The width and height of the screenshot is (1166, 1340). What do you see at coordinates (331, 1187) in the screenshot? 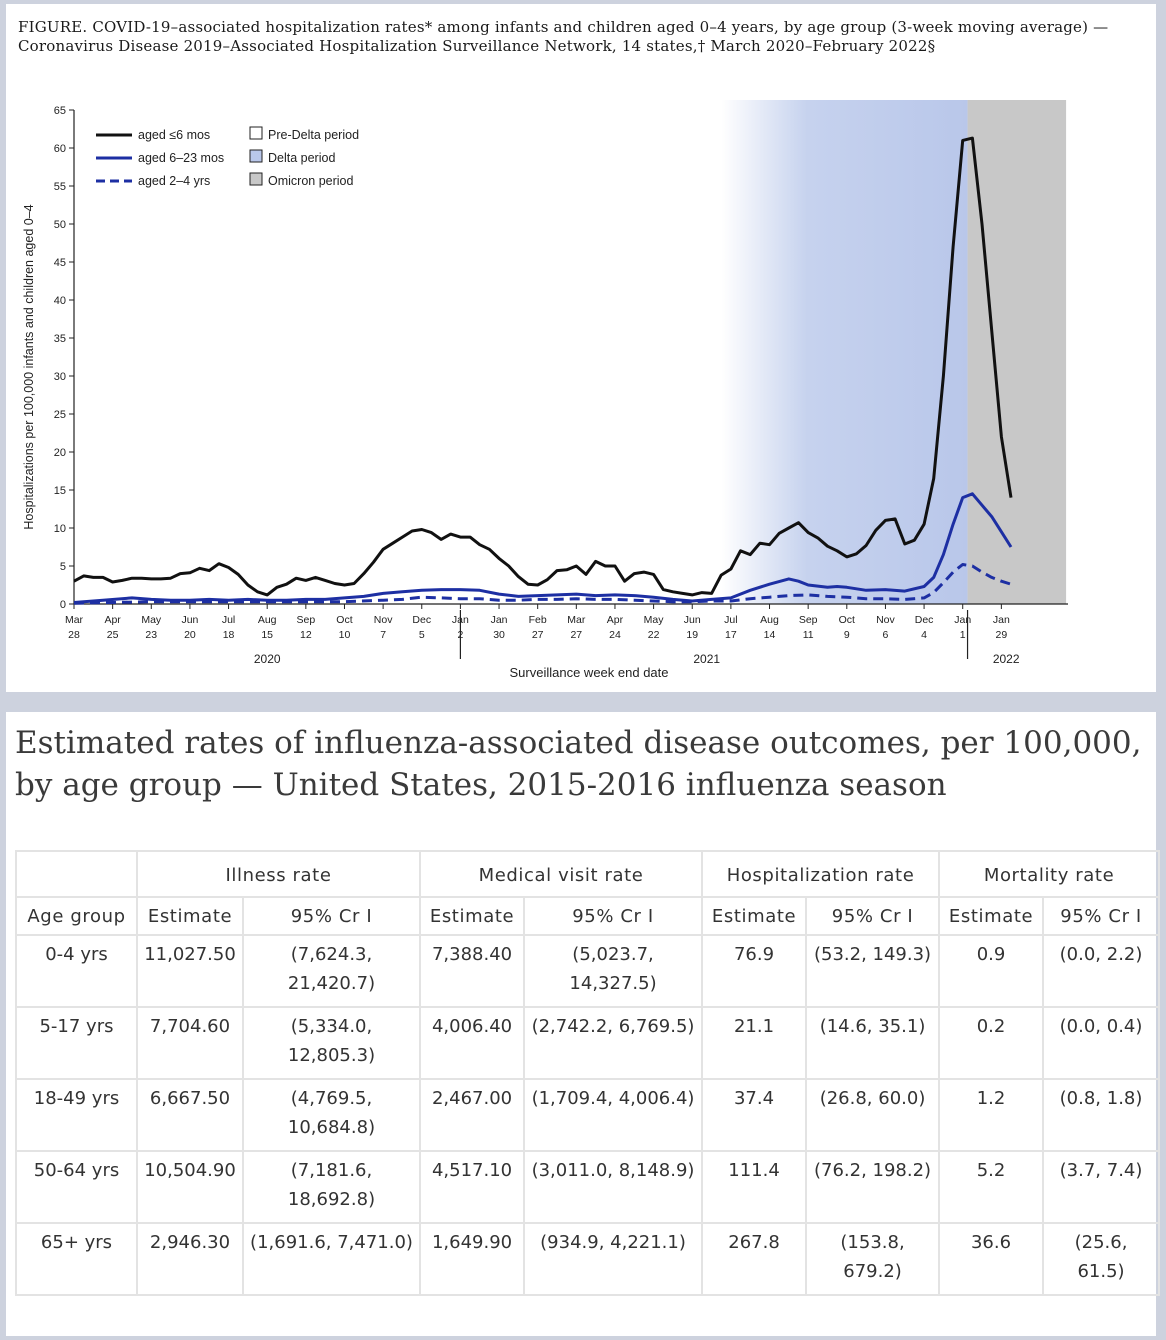
I see `table-cell: (7,181.6, 18,692.8)` at bounding box center [331, 1187].